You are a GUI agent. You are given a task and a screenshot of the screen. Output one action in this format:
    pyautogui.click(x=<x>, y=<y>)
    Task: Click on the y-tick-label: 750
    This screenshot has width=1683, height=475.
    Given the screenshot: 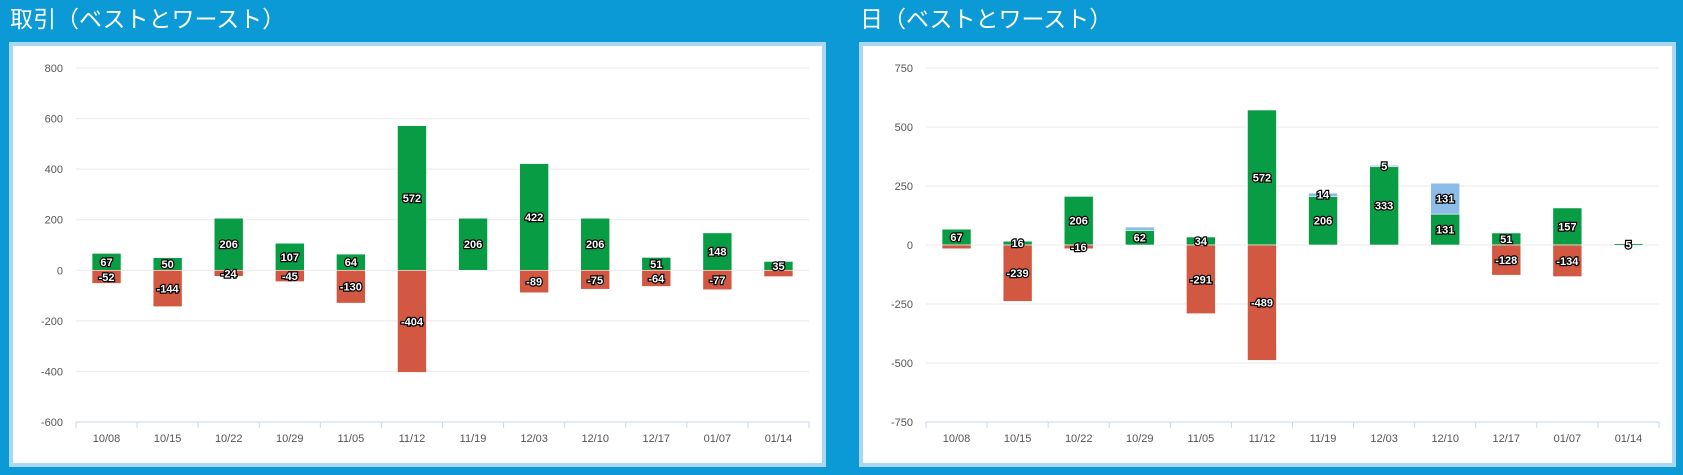 What is the action you would take?
    pyautogui.click(x=904, y=69)
    